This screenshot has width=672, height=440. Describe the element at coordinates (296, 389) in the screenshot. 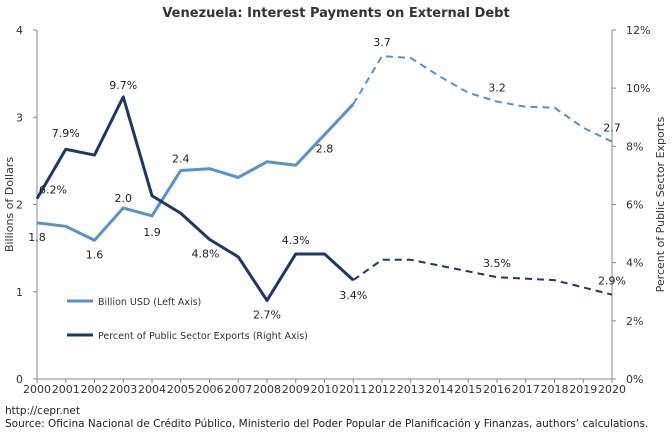

I see `x-tick-label: 2009` at that location.